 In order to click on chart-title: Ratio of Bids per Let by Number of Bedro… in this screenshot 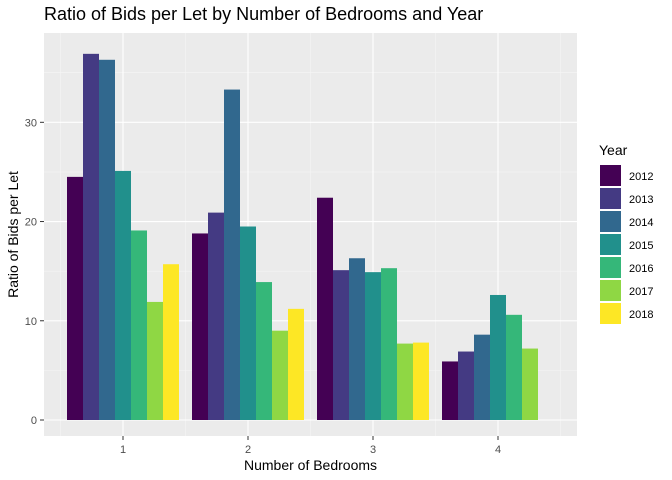, I will do `click(263, 14)`.